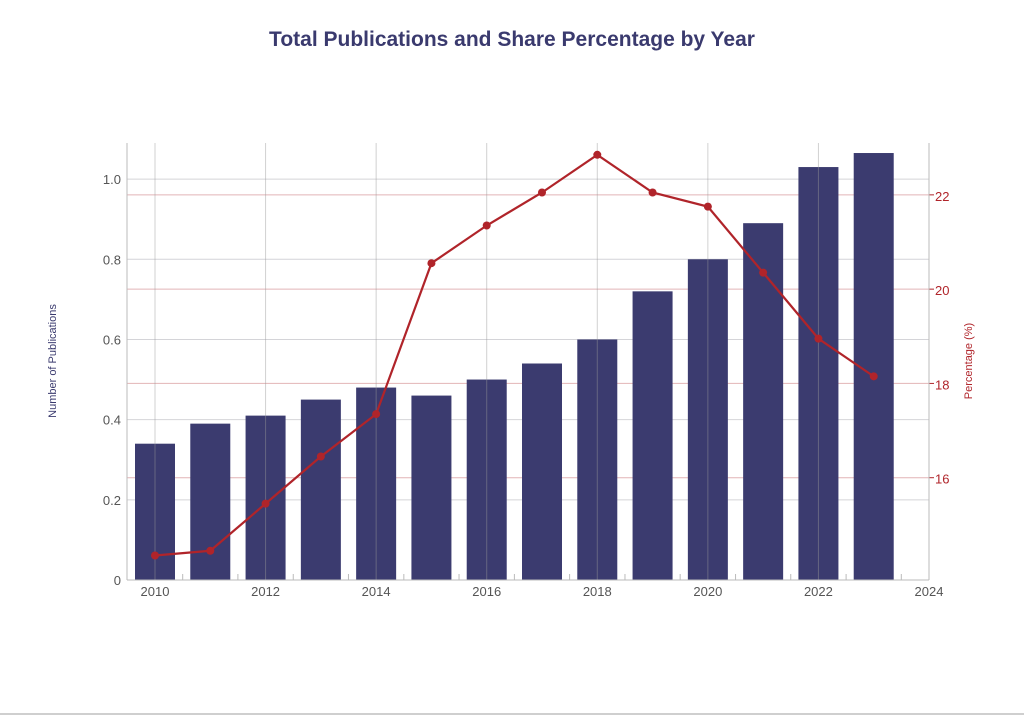  I want to click on y-tick-label: 0, so click(117, 580).